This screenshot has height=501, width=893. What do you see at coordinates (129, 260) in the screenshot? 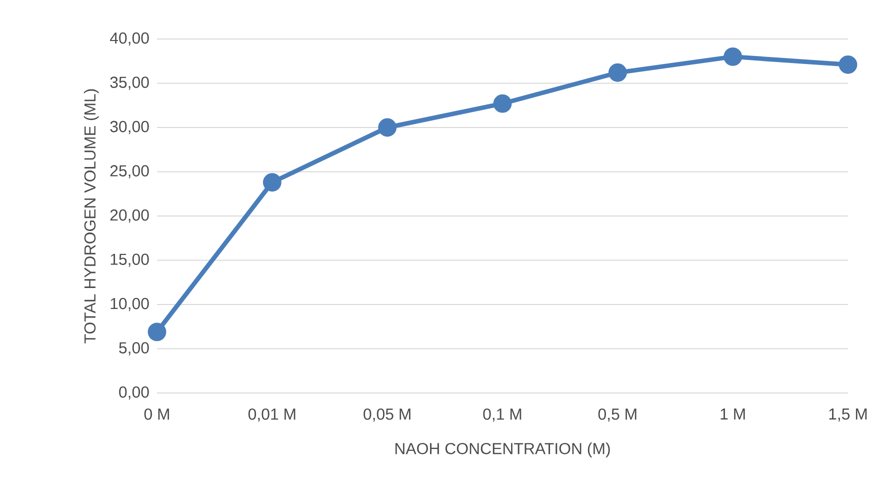
I see `y-tick-label: 15,00` at bounding box center [129, 260].